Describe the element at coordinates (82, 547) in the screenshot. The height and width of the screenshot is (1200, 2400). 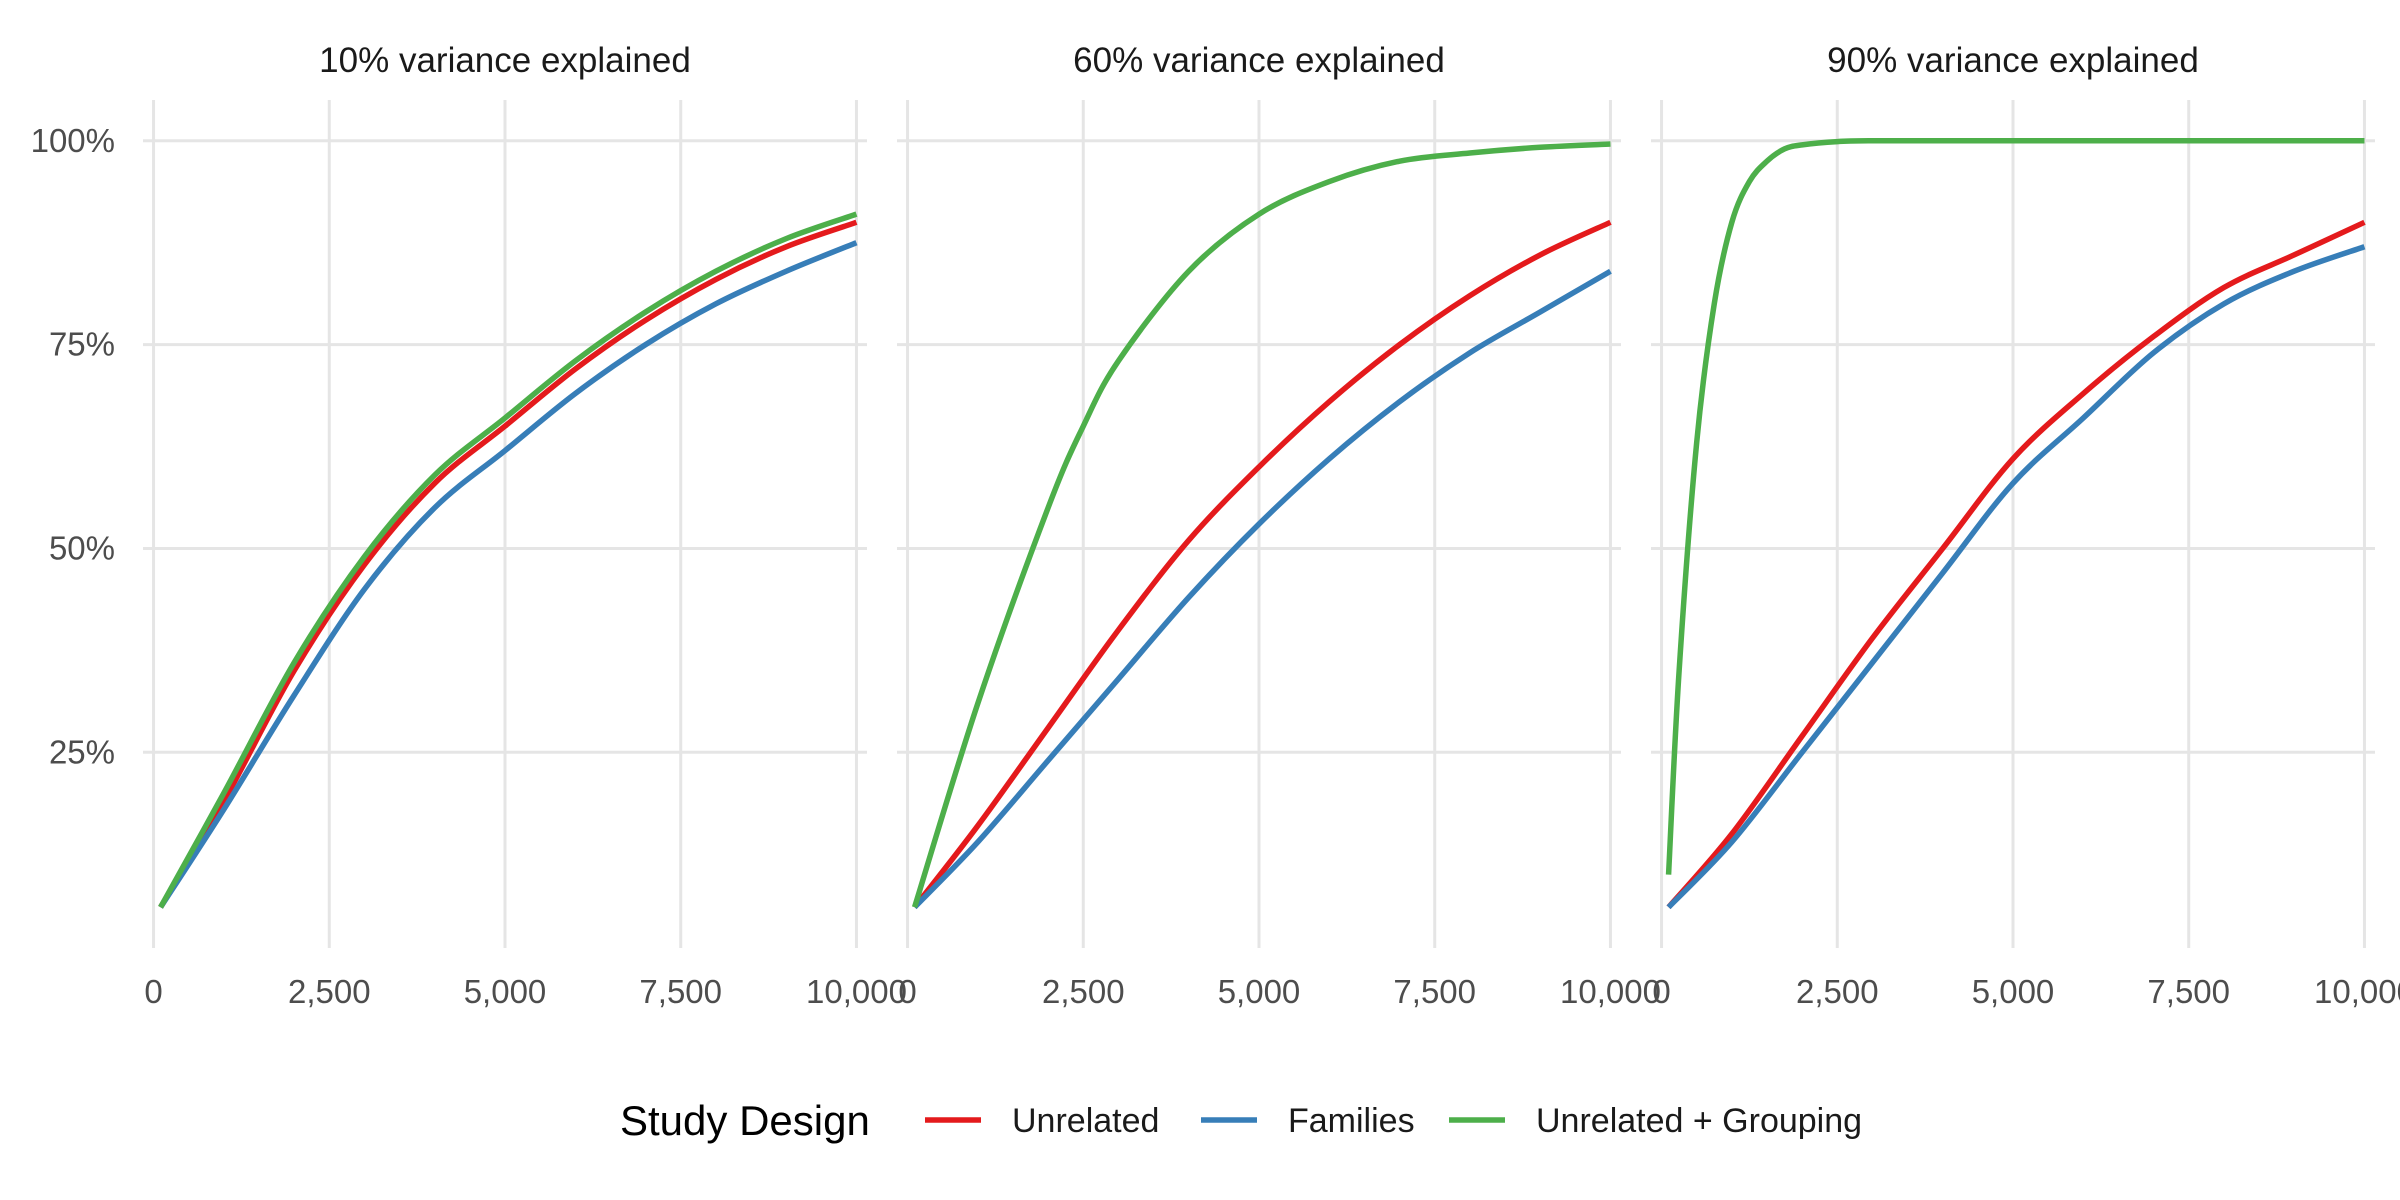
I see `y-tick-label: 50%` at that location.